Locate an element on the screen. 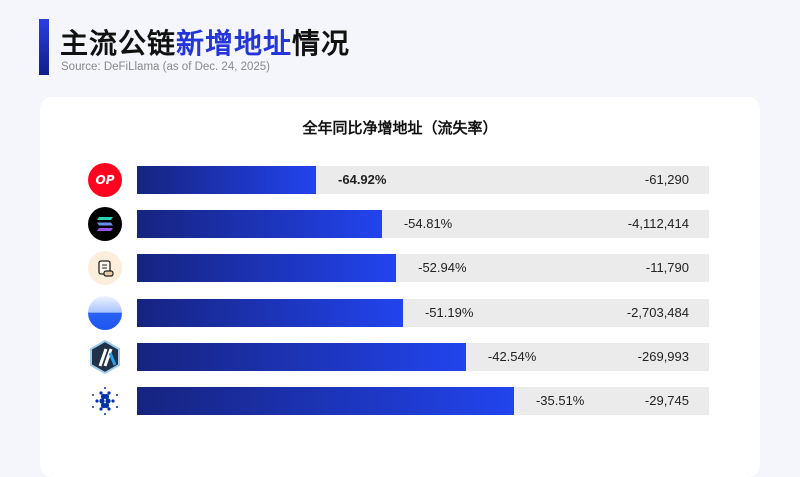 Image resolution: width=800 pixels, height=477 pixels. cardano-logo-icon is located at coordinates (105, 401).